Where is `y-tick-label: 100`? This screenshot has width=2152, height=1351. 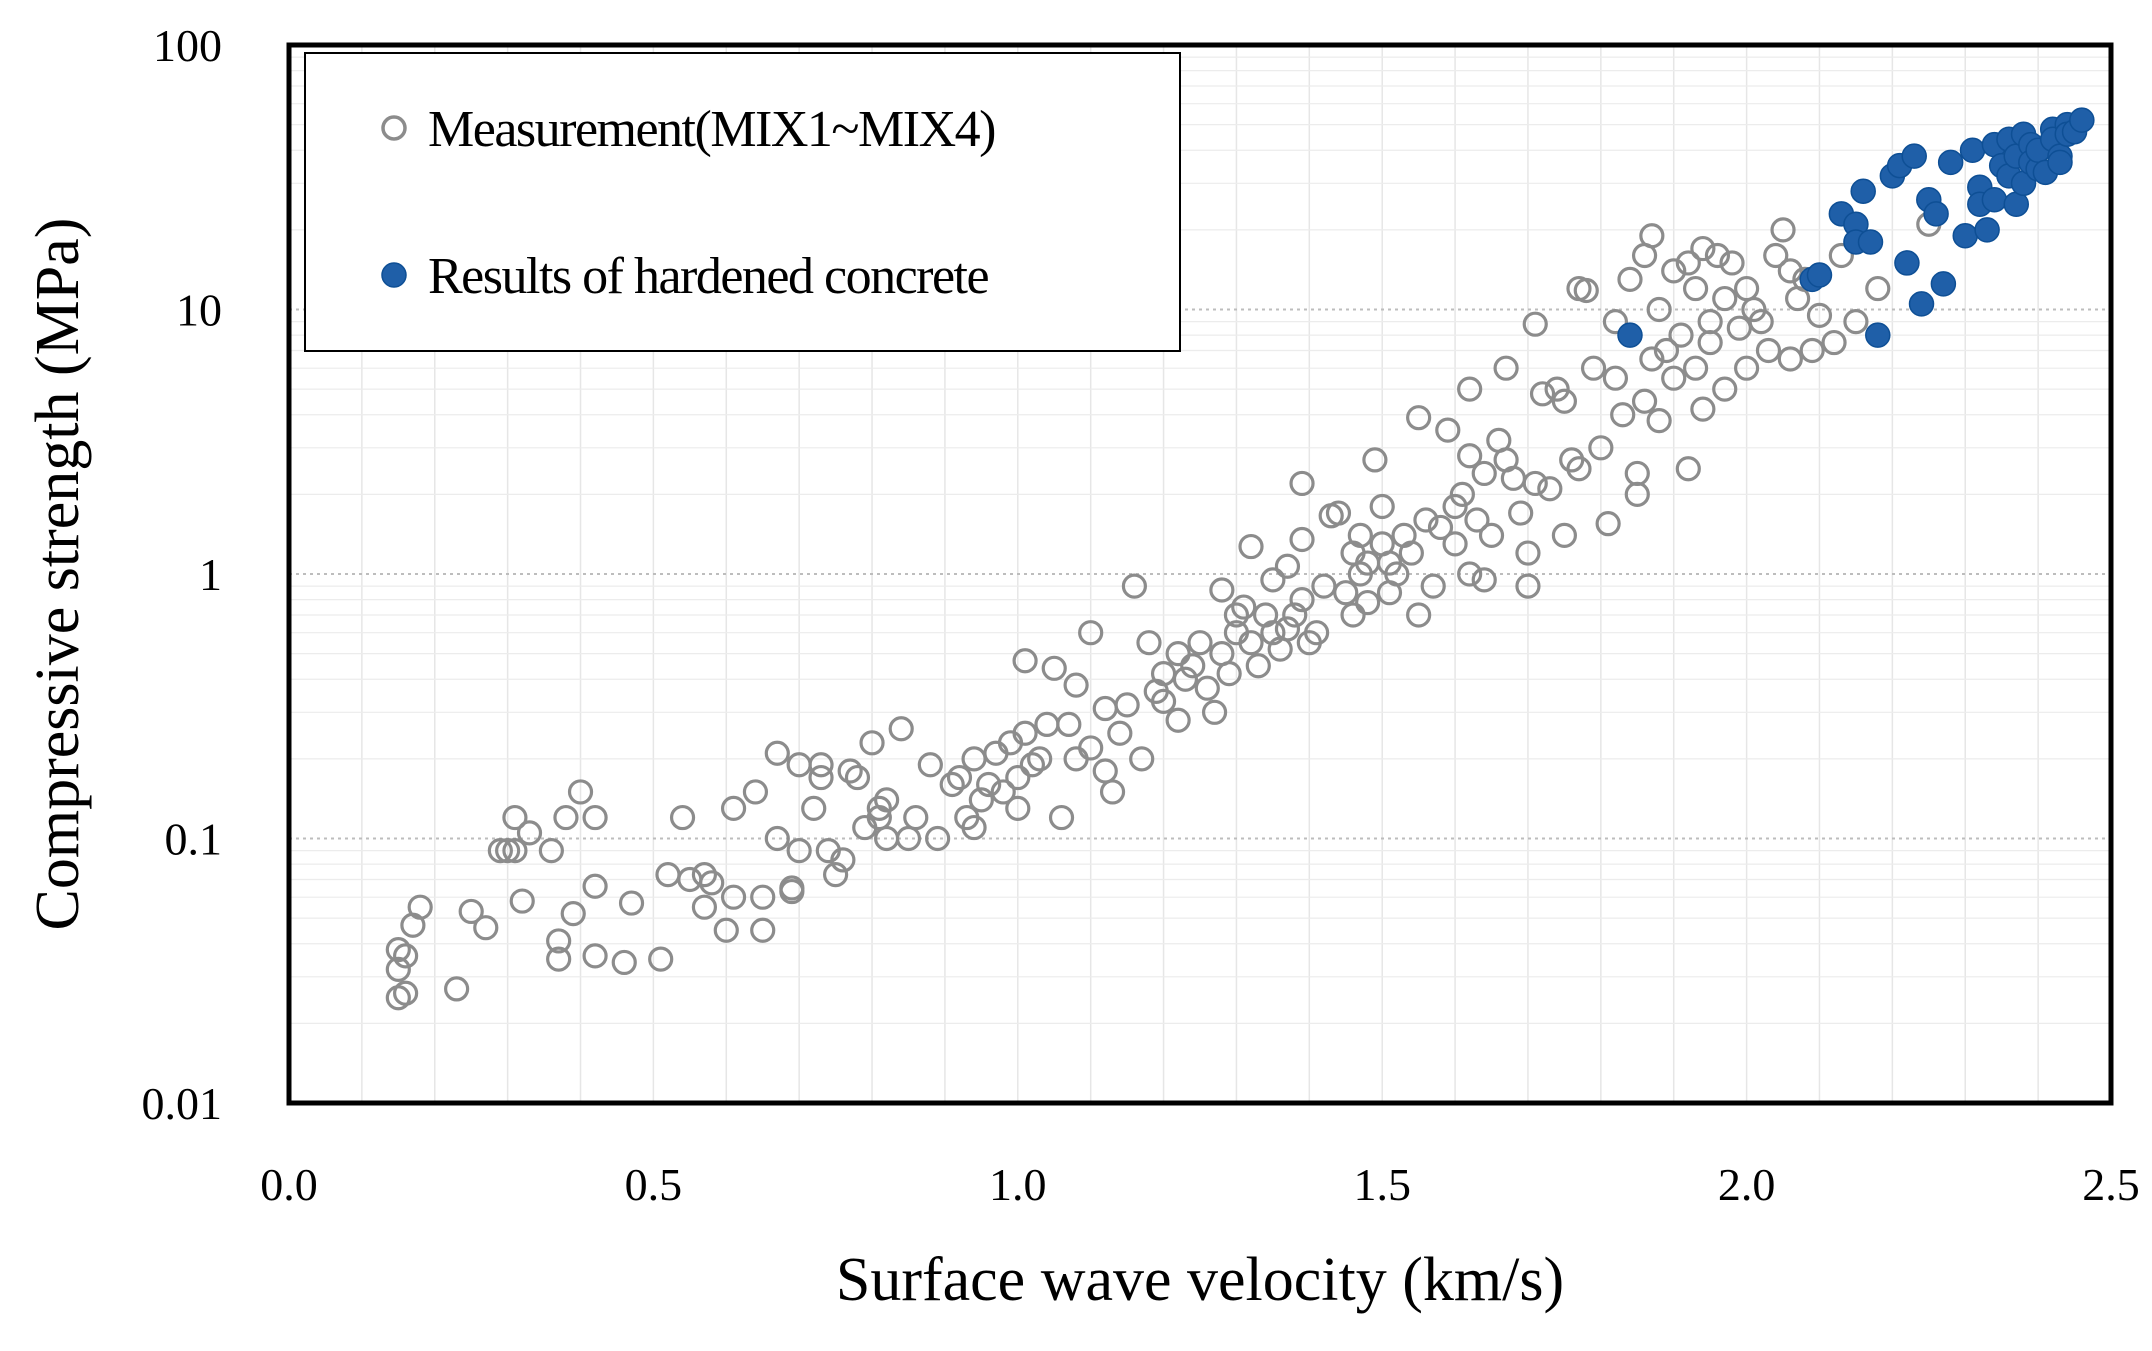 y-tick-label: 100 is located at coordinates (187, 45).